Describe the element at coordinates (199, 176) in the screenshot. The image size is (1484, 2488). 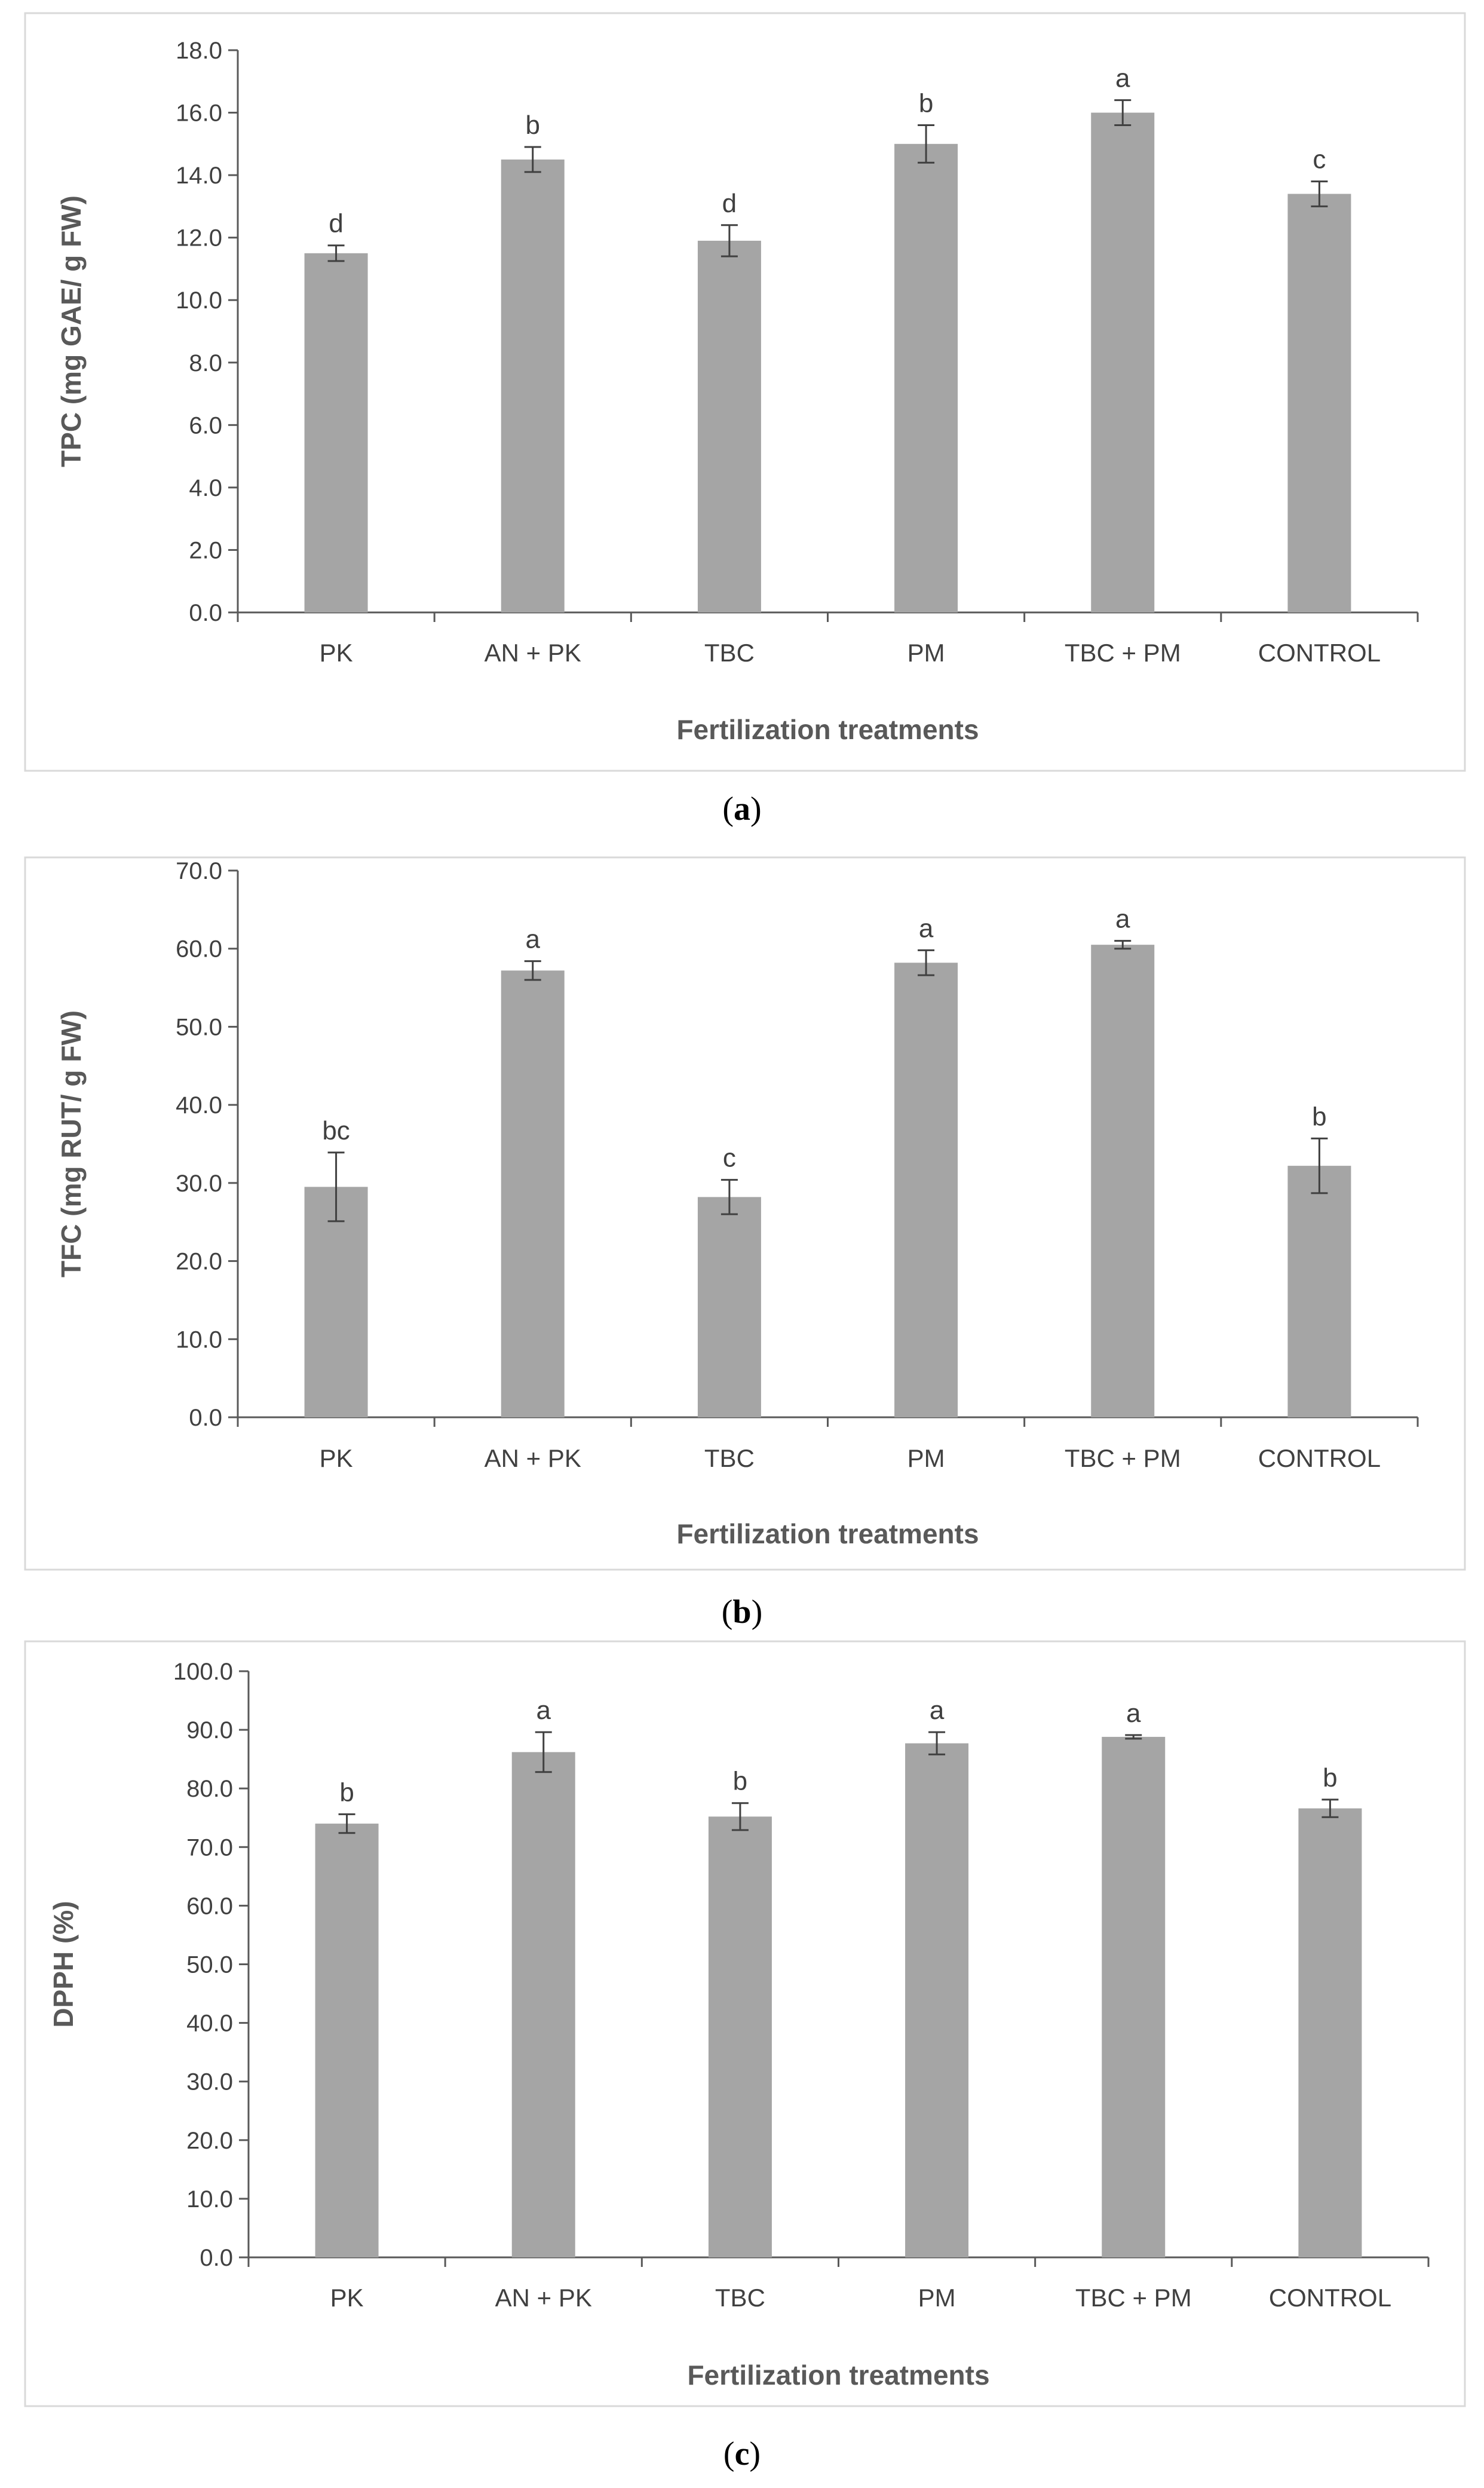
I see `chart-a-y-tick-label: 14.0` at that location.